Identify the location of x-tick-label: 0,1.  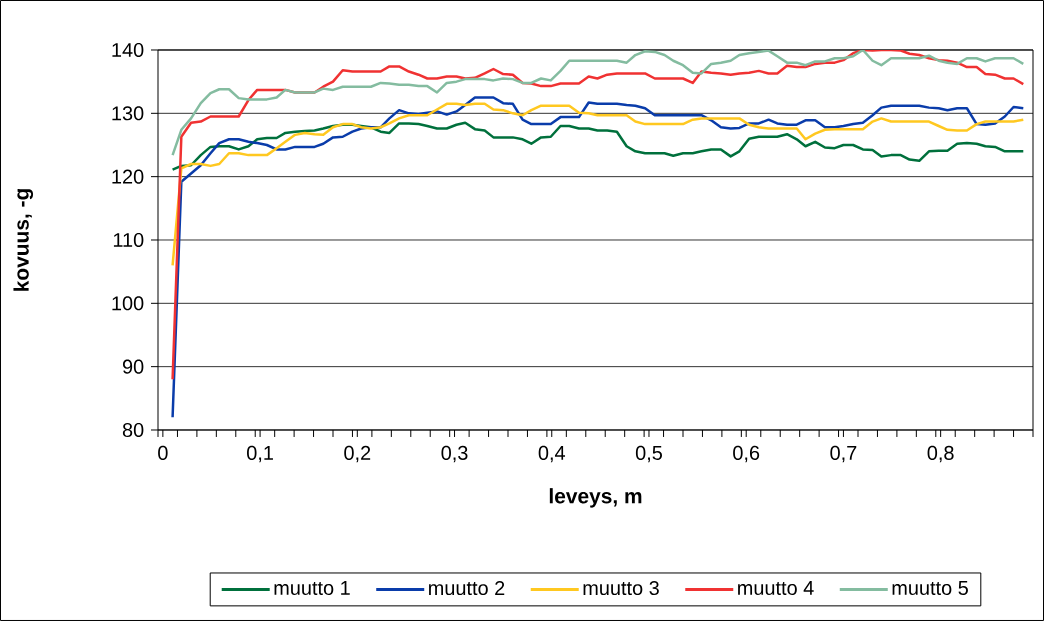
(260, 454).